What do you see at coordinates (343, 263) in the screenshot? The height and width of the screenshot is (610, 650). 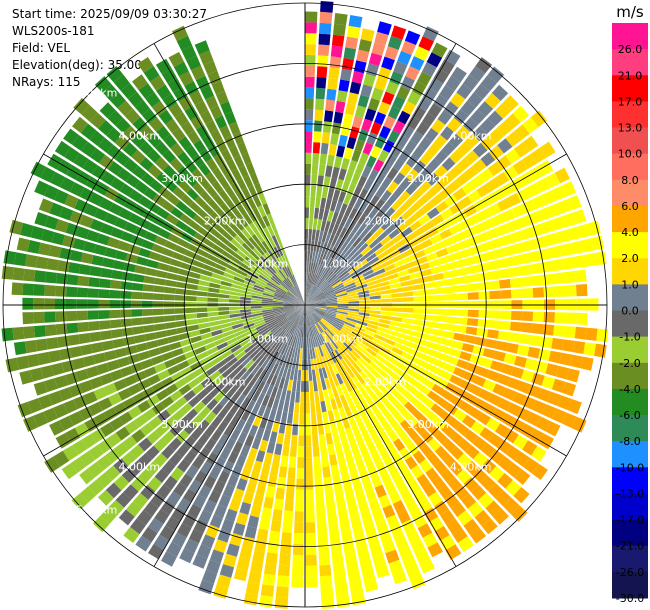 I see `ring-label: 1.00km` at bounding box center [343, 263].